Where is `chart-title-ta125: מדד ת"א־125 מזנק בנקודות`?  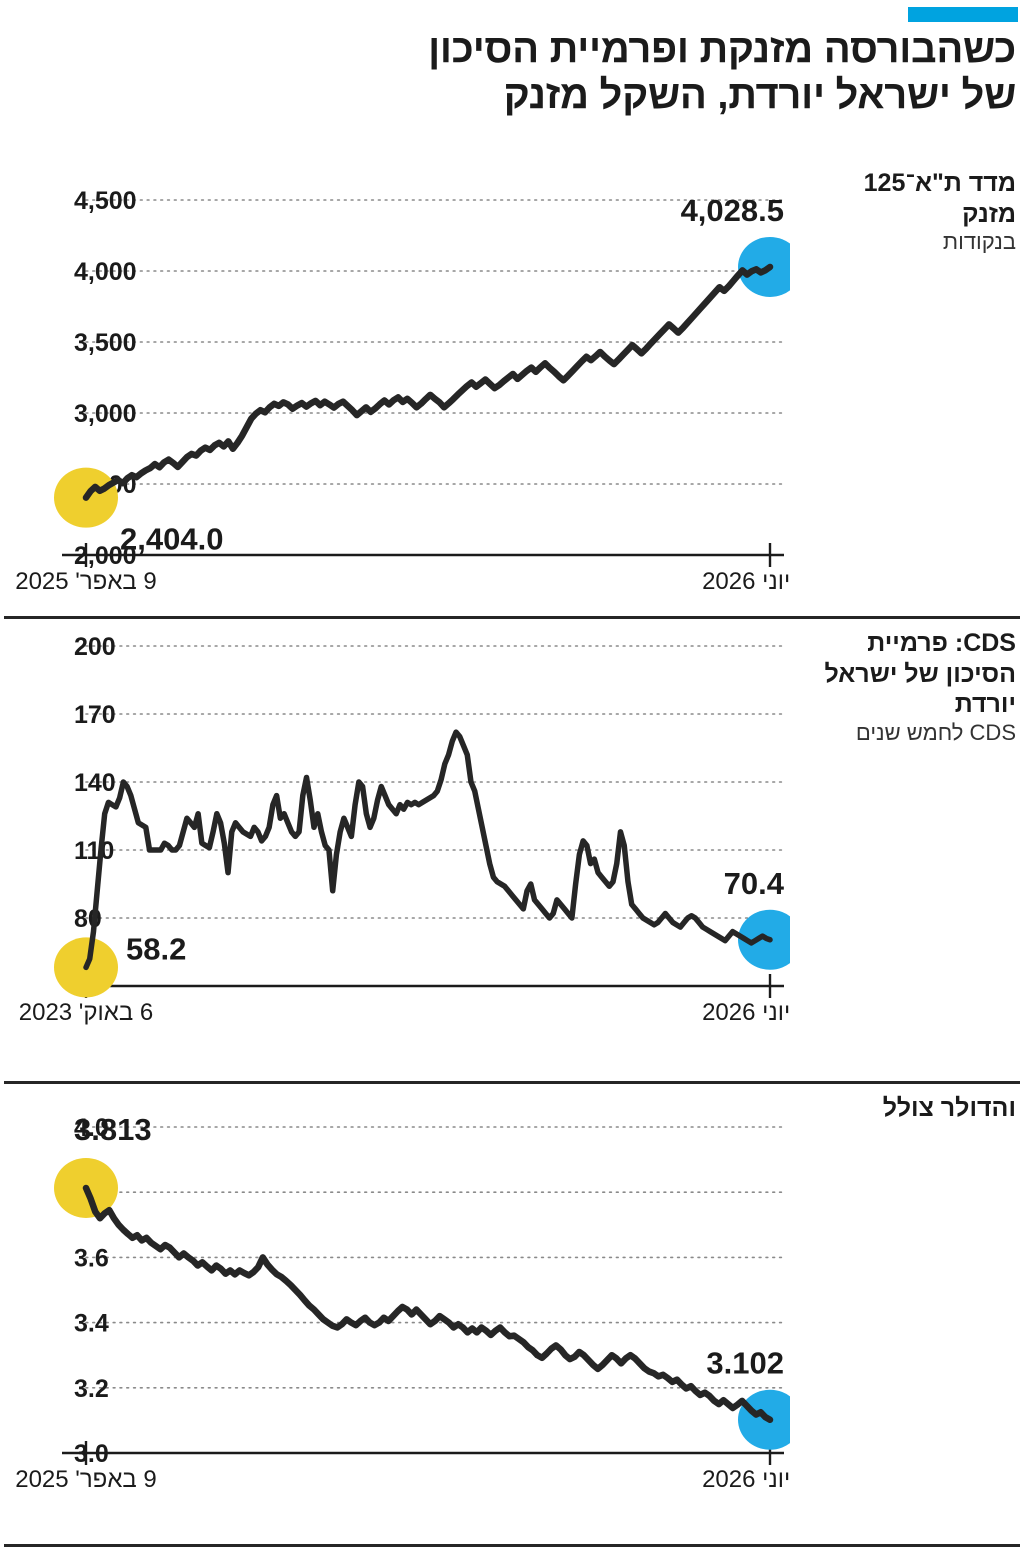
chart-title-ta125: מדד ת"א־125 מזנק בנקודות is located at coordinates (910, 212).